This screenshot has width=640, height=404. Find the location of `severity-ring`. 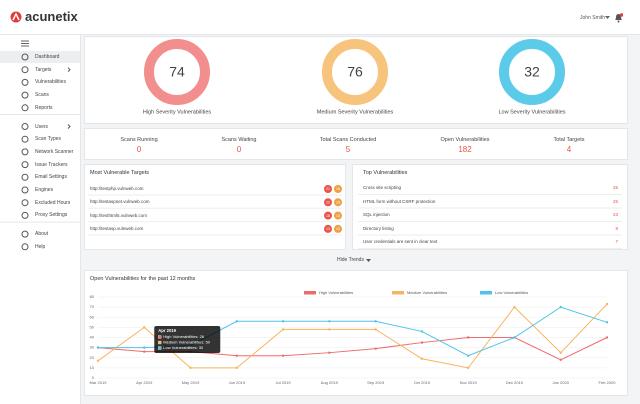

severity-ring is located at coordinates (532, 72).